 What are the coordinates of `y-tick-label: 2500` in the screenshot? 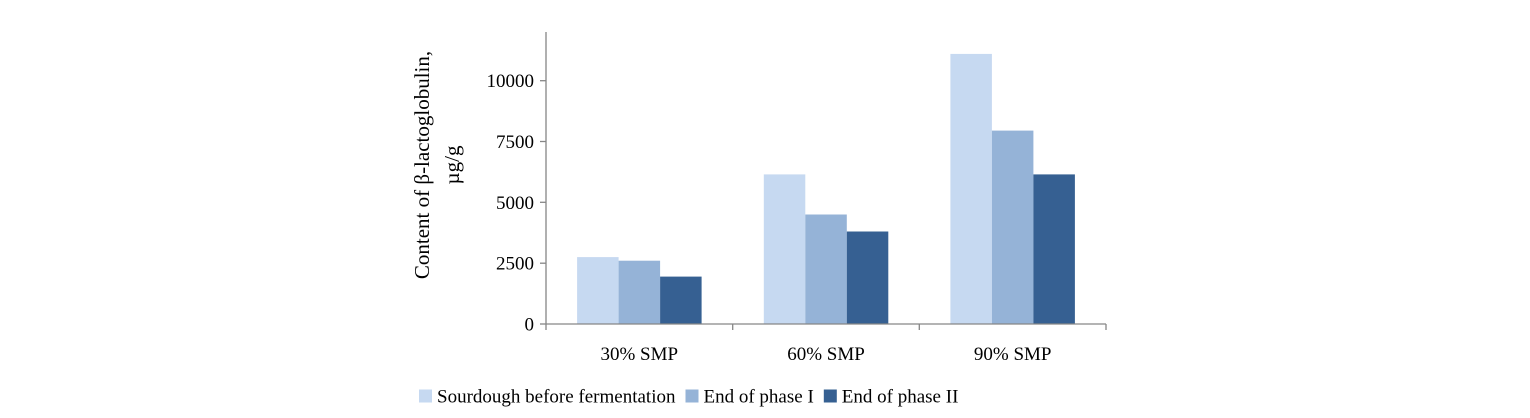 It's located at (515, 264).